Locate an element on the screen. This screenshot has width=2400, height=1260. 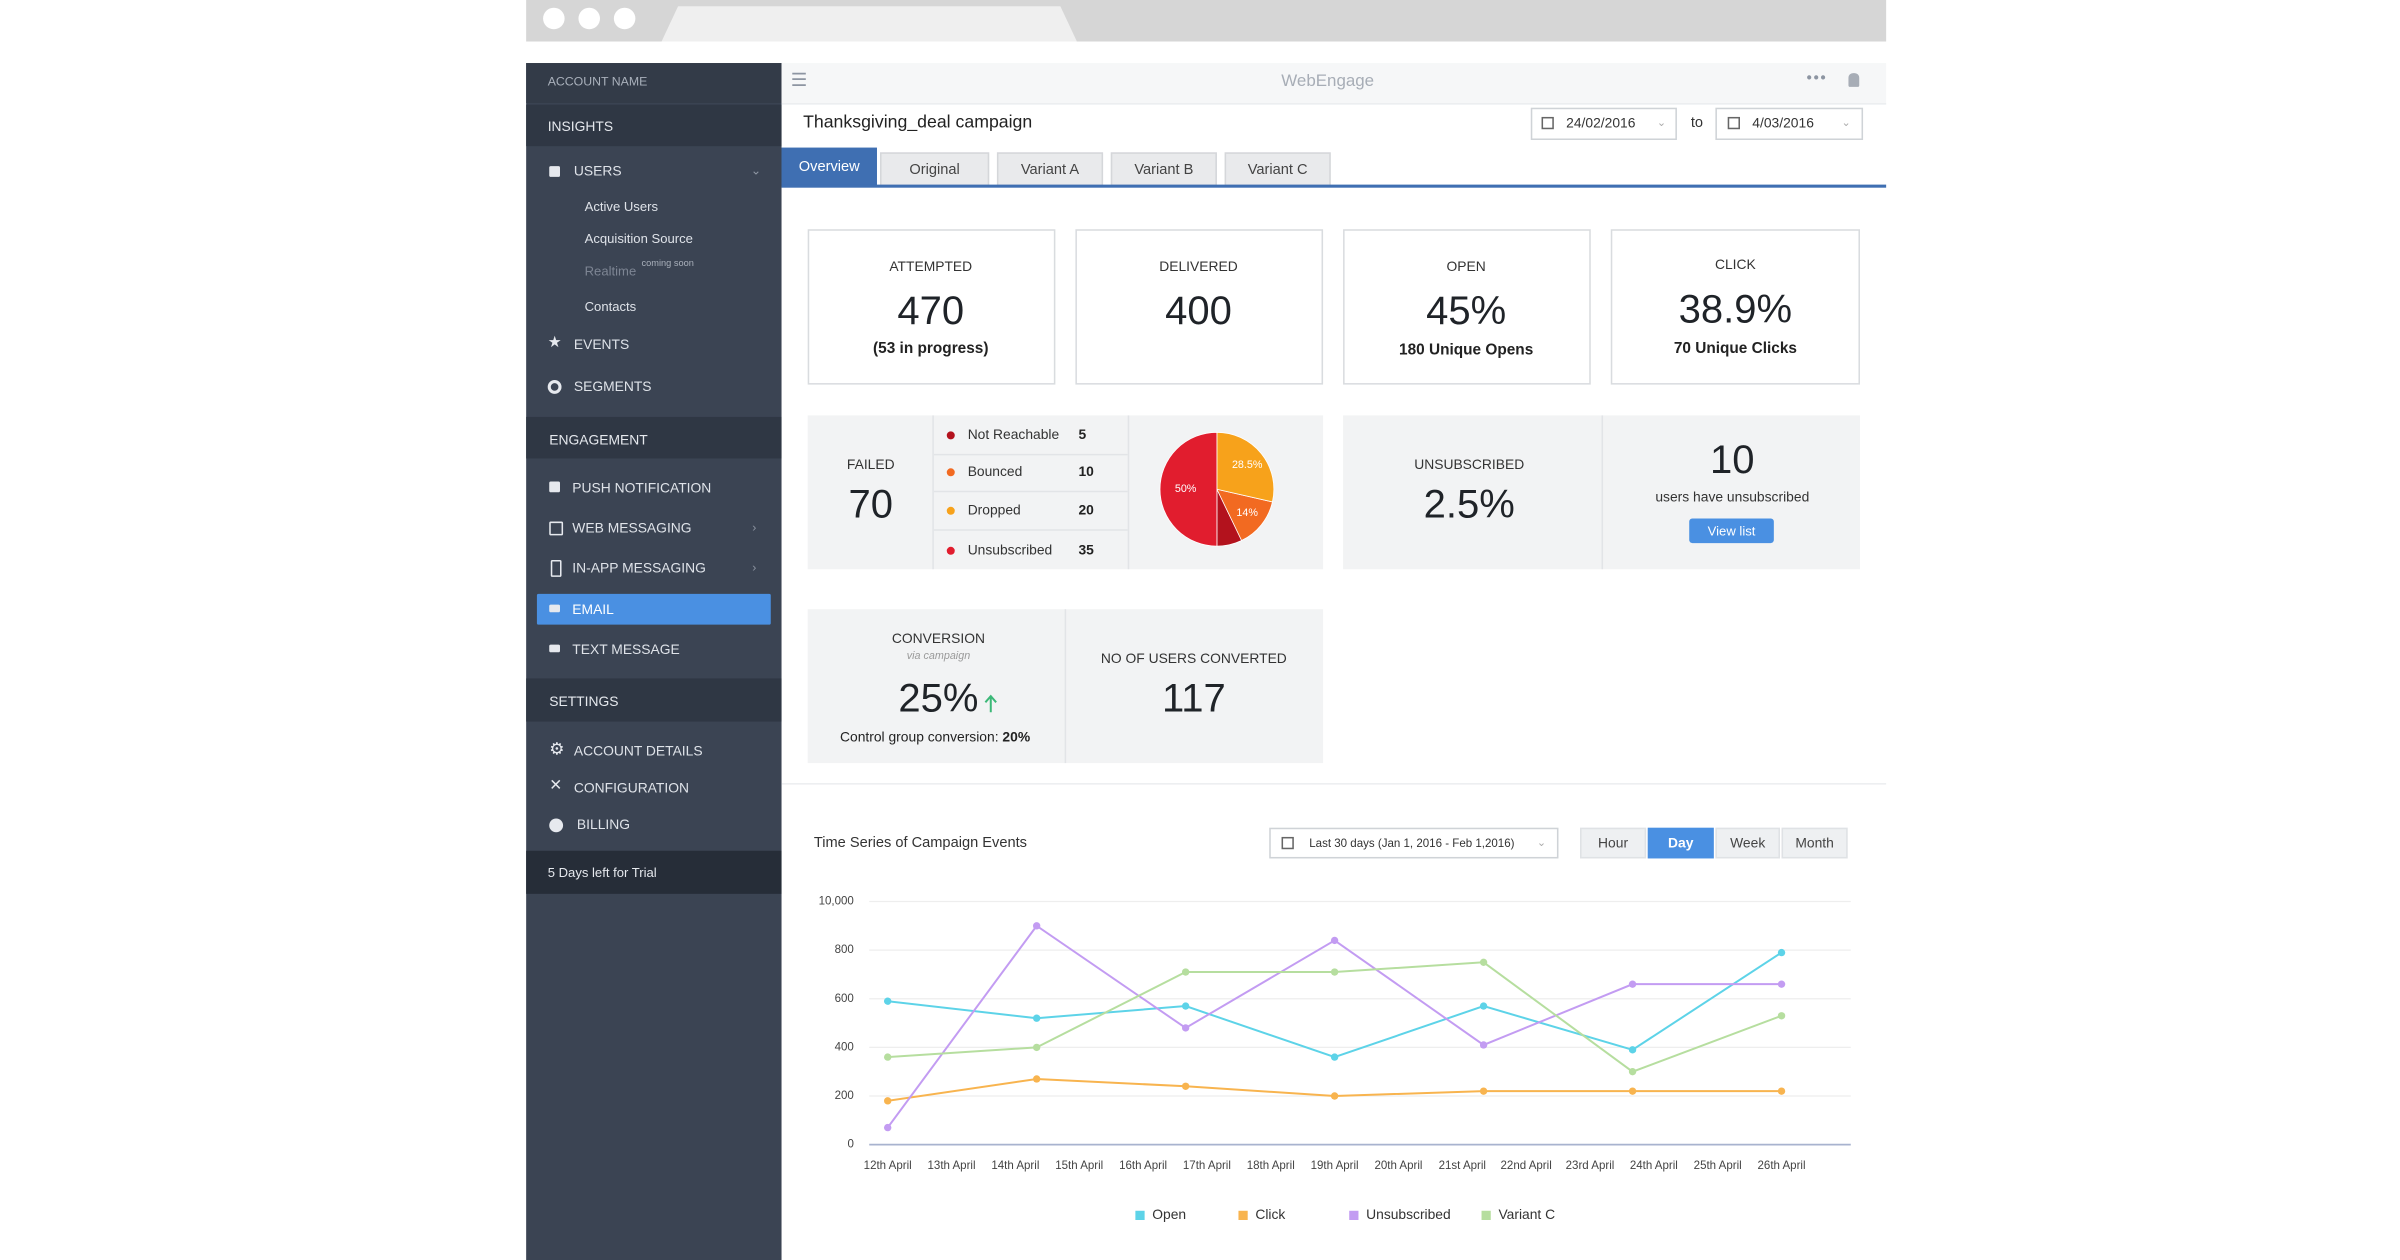
granularity-button: Day is located at coordinates (1680, 843).